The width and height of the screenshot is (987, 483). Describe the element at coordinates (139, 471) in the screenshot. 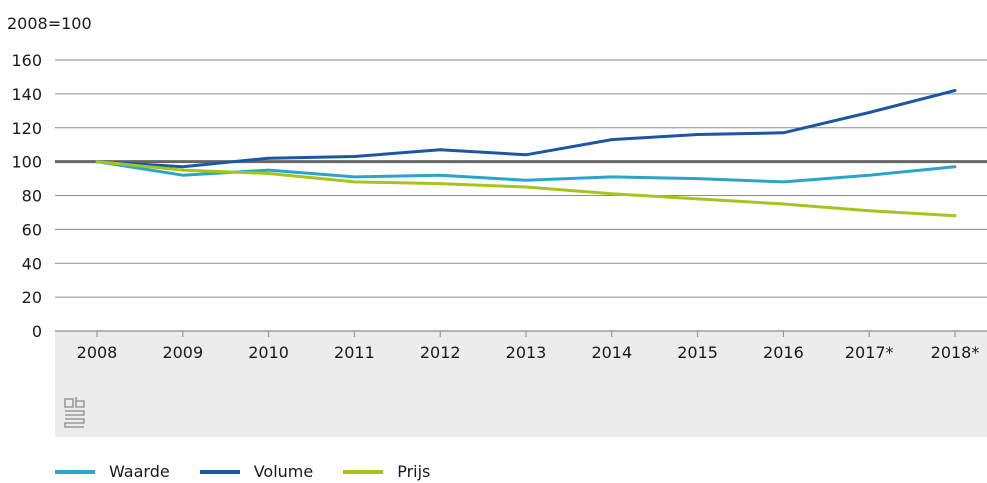

I see `legend-label: Waarde` at that location.